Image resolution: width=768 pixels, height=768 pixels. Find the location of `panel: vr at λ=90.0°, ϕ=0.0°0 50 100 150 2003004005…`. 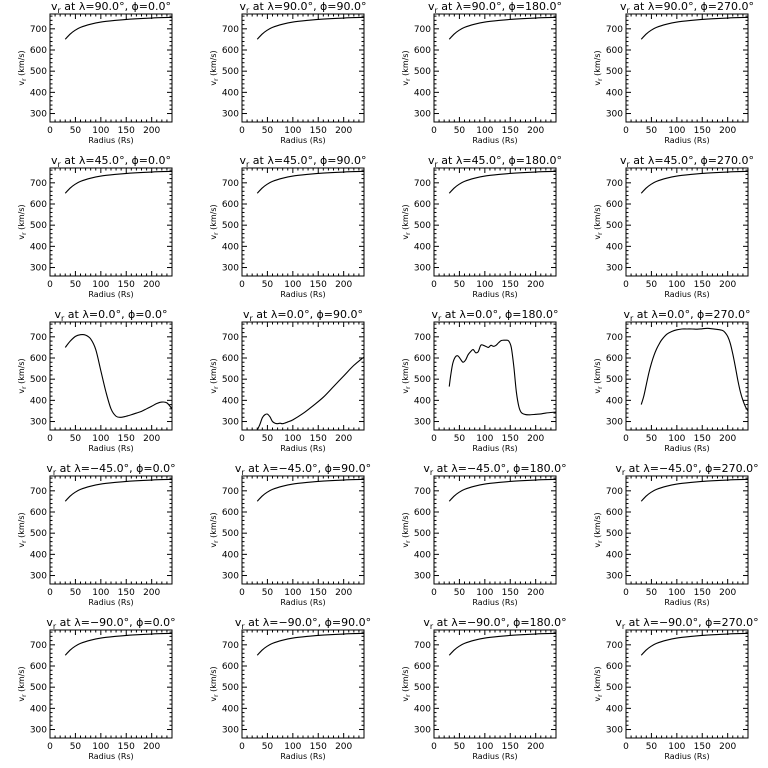

panel: vr at λ=90.0°, ϕ=0.0°0 50 100 150 2003004005… is located at coordinates (95, 72).